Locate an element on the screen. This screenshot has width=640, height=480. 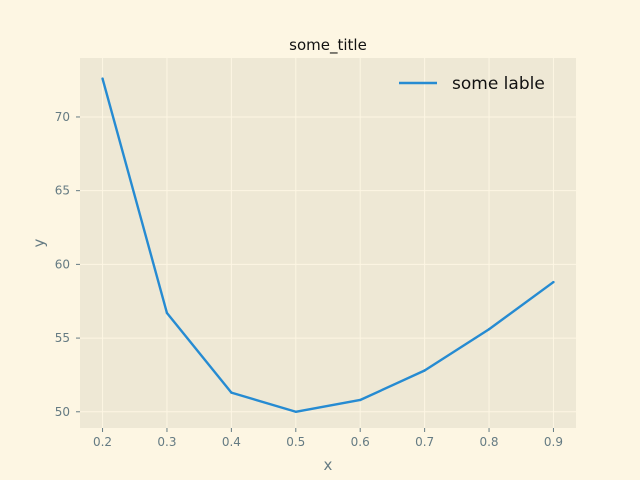
y-tick-label: 60 is located at coordinates (62, 264).